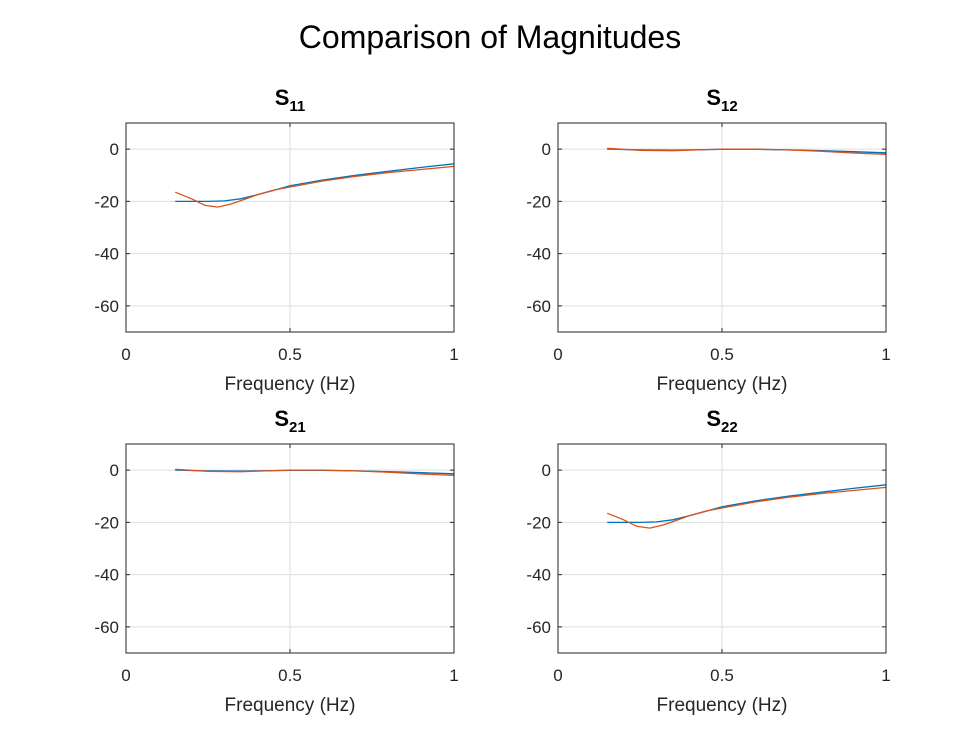 Image resolution: width=980 pixels, height=735 pixels. Describe the element at coordinates (729, 427) in the screenshot. I see `subplot-title-subscript: 22` at that location.